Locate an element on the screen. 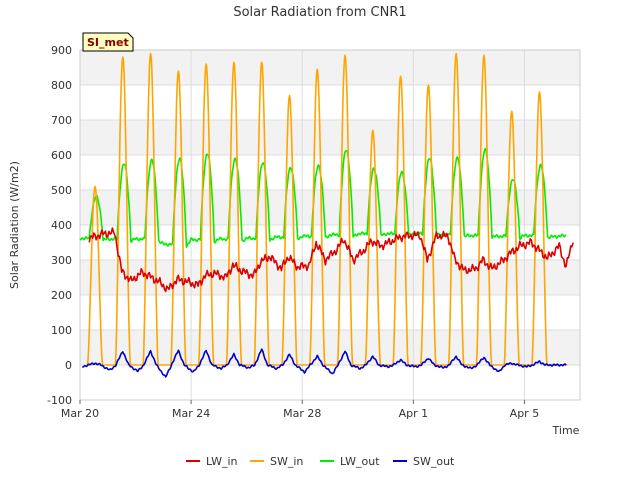 The width and height of the screenshot is (640, 480). x-axis-label: Time is located at coordinates (566, 430).